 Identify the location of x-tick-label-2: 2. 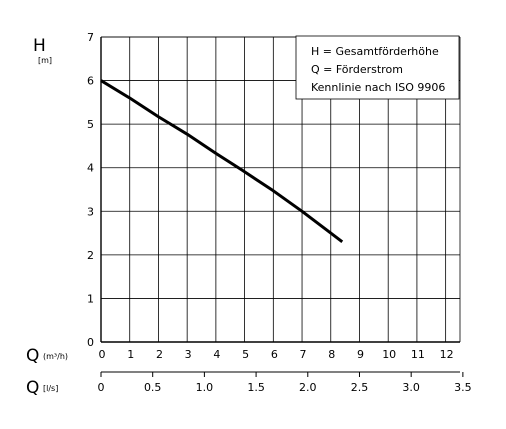
(159, 354).